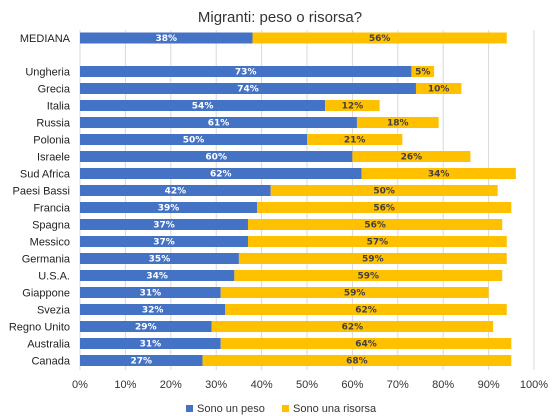 The width and height of the screenshot is (560, 416). What do you see at coordinates (166, 39) in the screenshot?
I see `data-label: 38%` at bounding box center [166, 39].